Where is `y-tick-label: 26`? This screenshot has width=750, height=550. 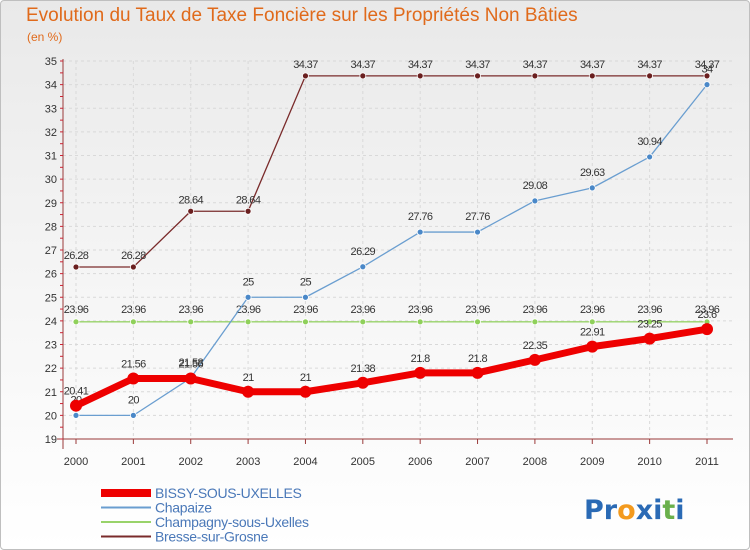 y-tick-label: 26 is located at coordinates (51, 275).